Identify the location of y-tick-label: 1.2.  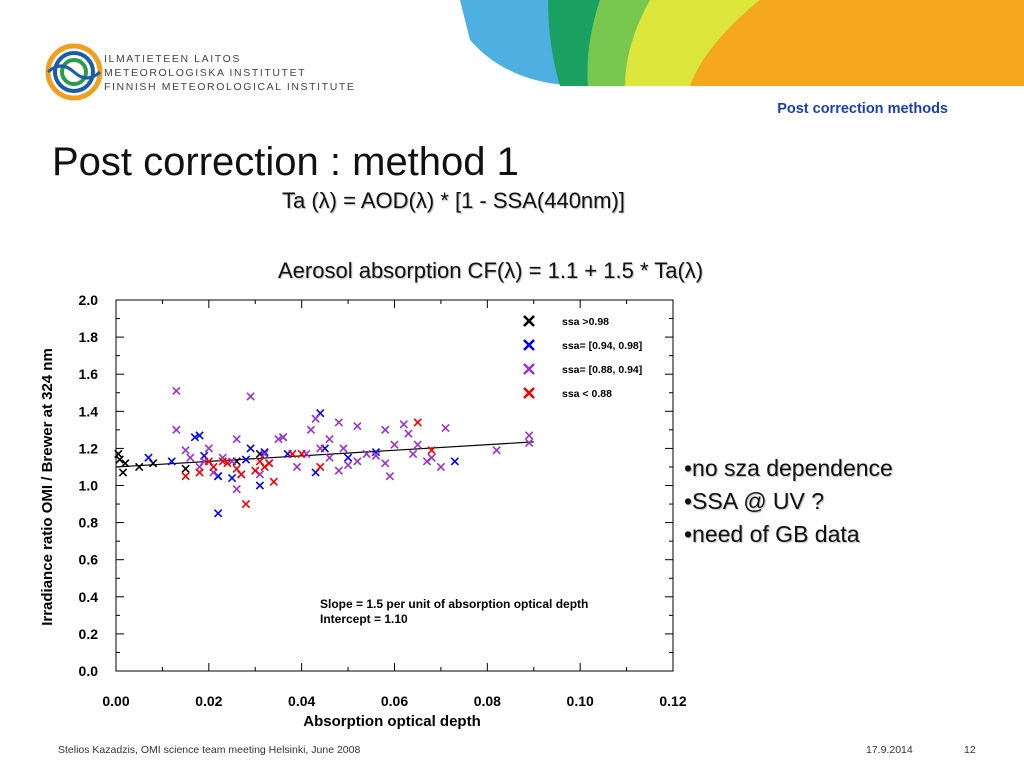
(89, 448).